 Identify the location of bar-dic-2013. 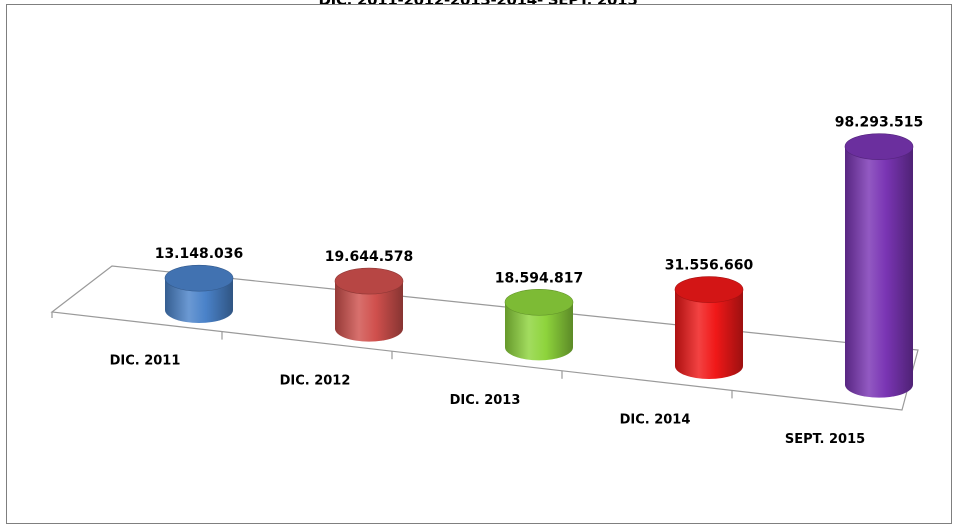
(539, 325).